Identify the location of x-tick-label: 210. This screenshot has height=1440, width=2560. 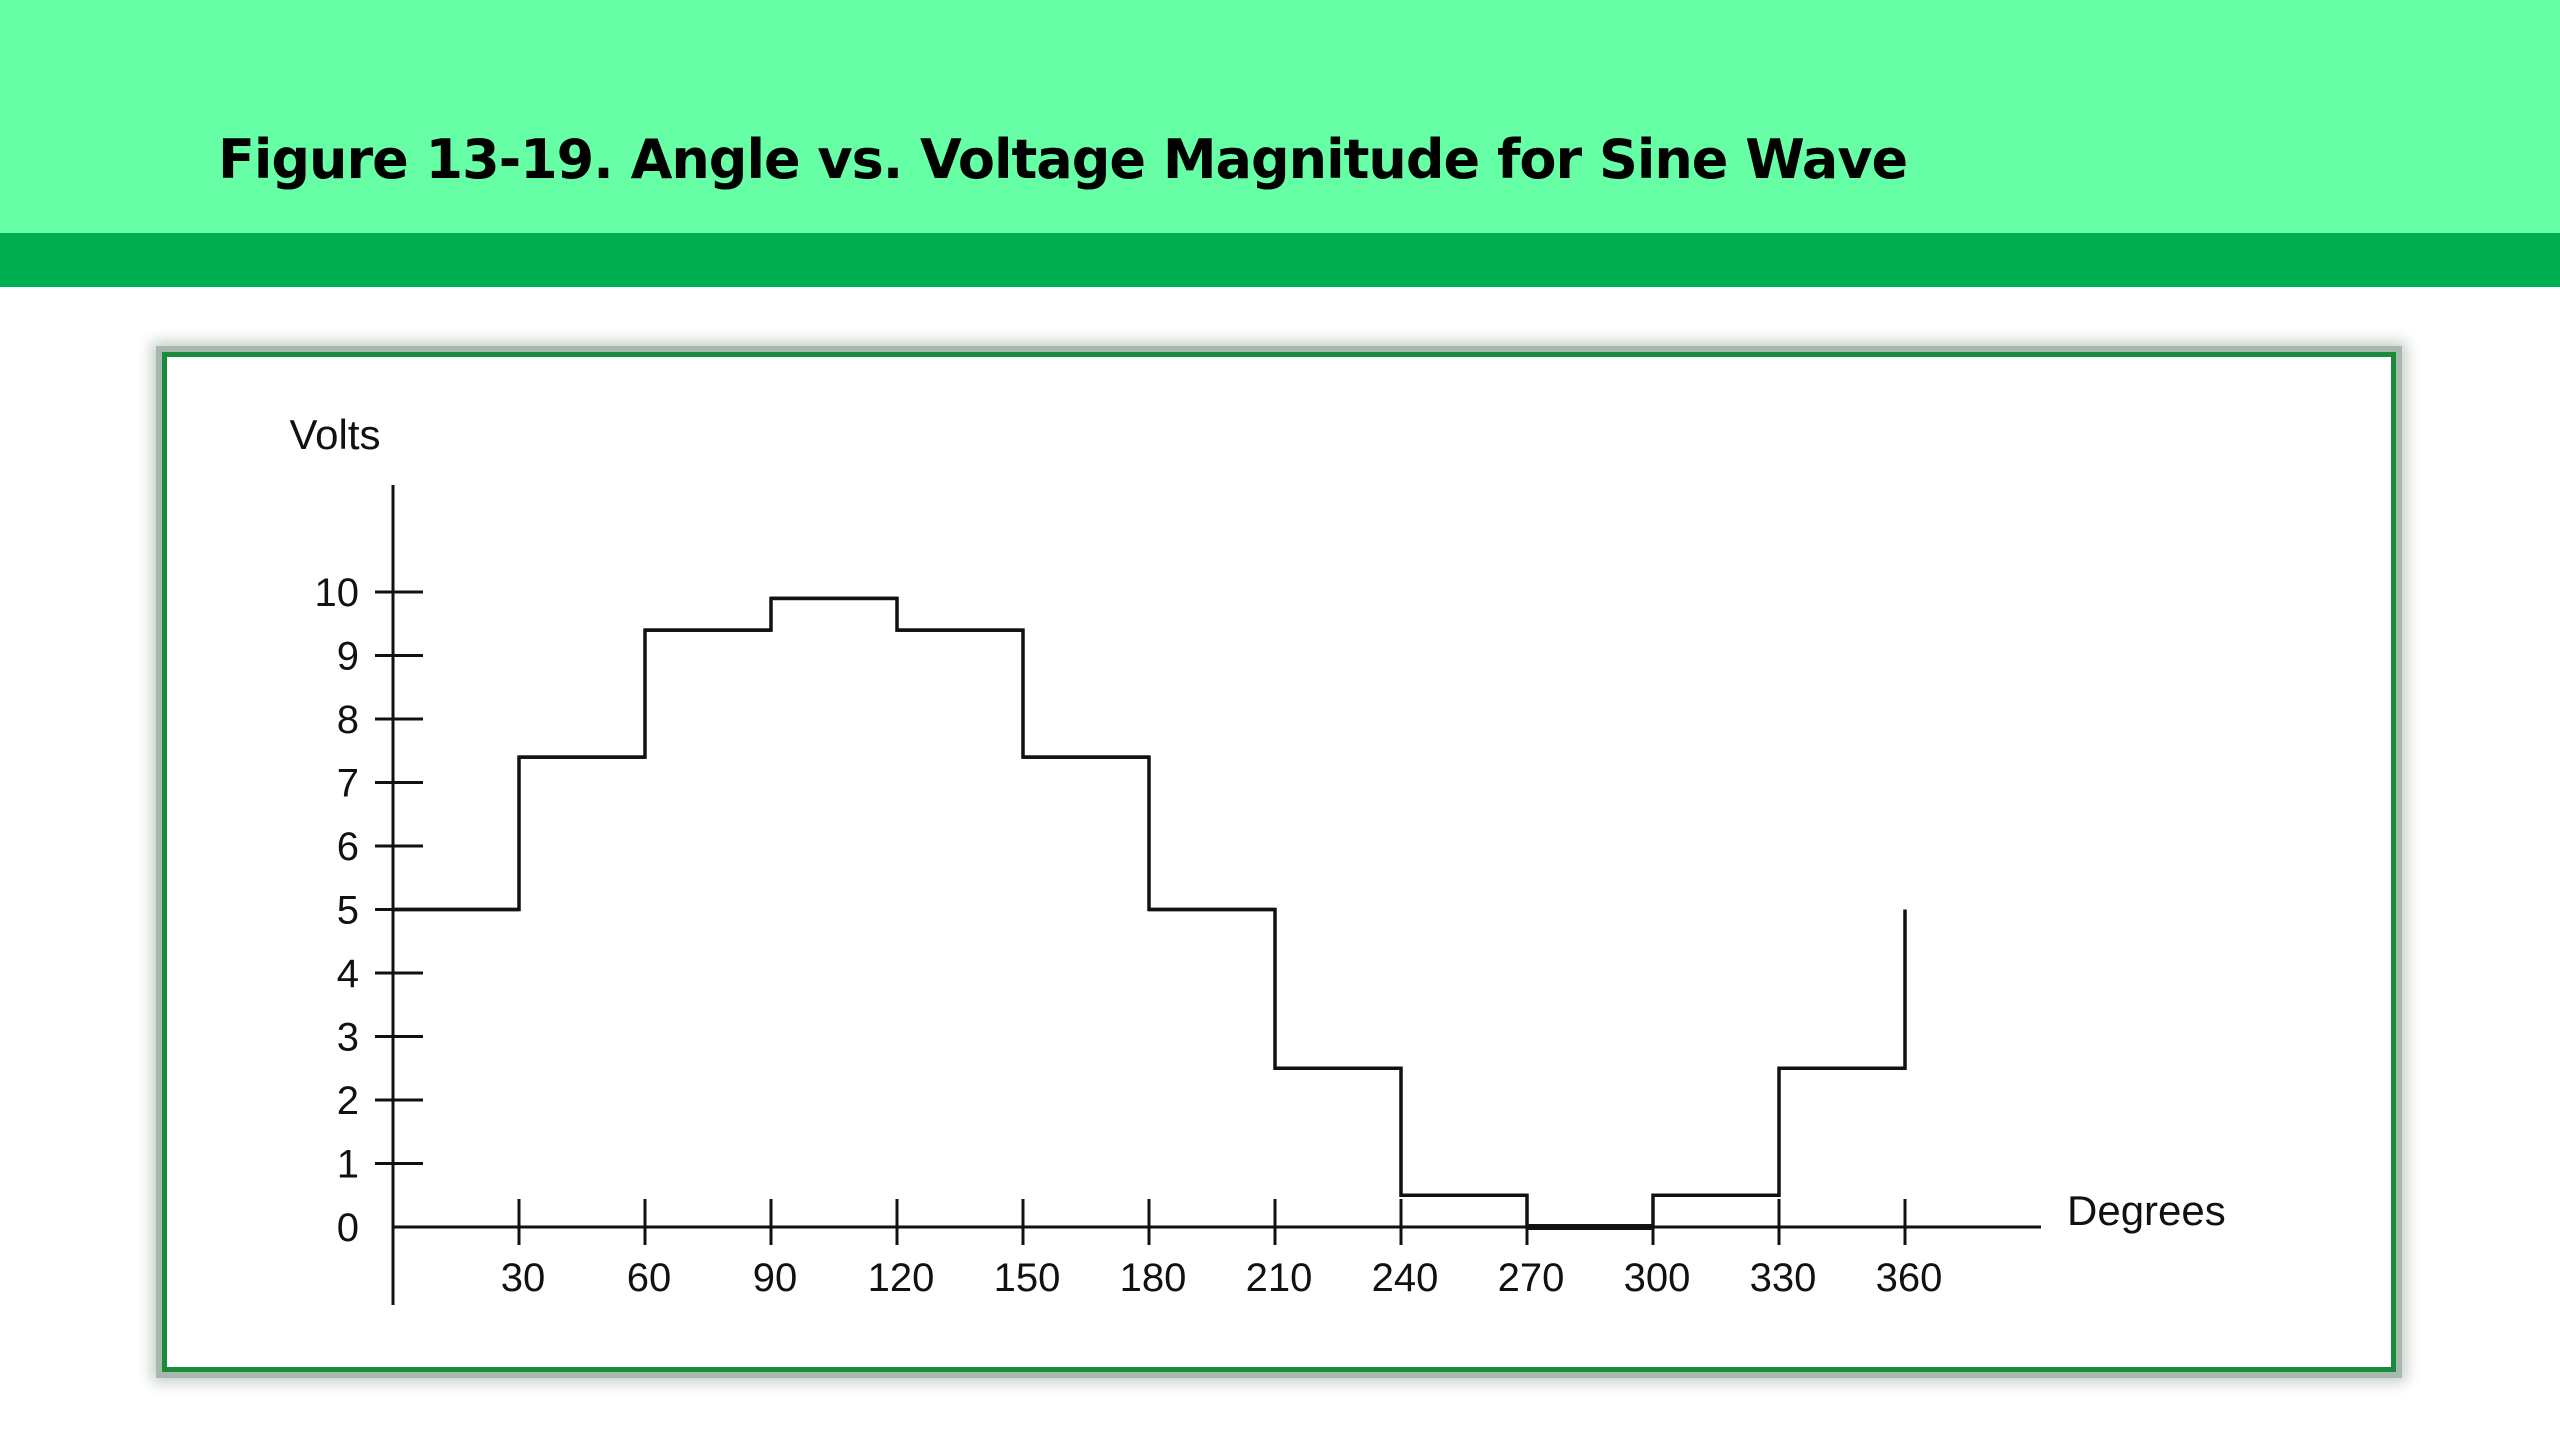
(1279, 1278).